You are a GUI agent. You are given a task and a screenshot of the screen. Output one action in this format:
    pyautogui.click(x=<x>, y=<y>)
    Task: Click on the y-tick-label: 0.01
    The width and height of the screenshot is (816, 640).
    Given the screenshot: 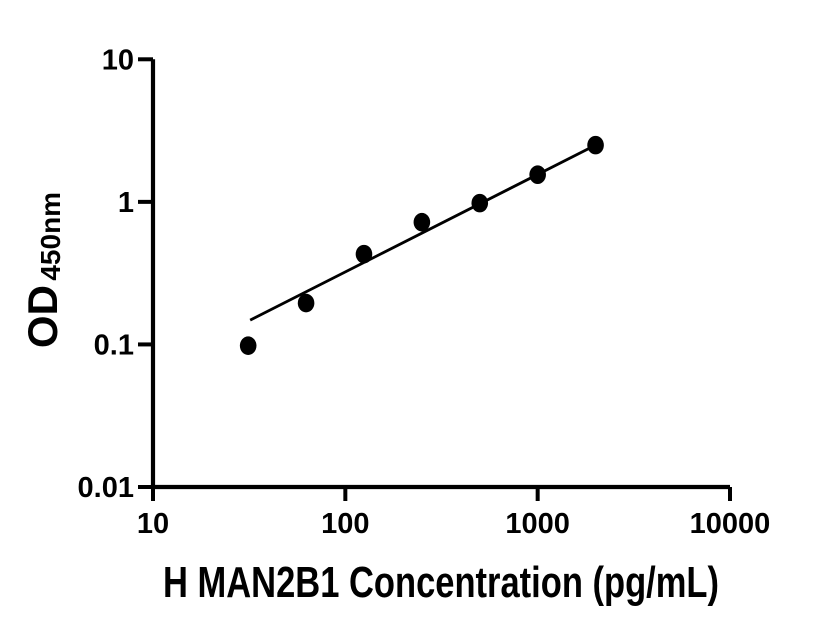 What is the action you would take?
    pyautogui.click(x=106, y=488)
    